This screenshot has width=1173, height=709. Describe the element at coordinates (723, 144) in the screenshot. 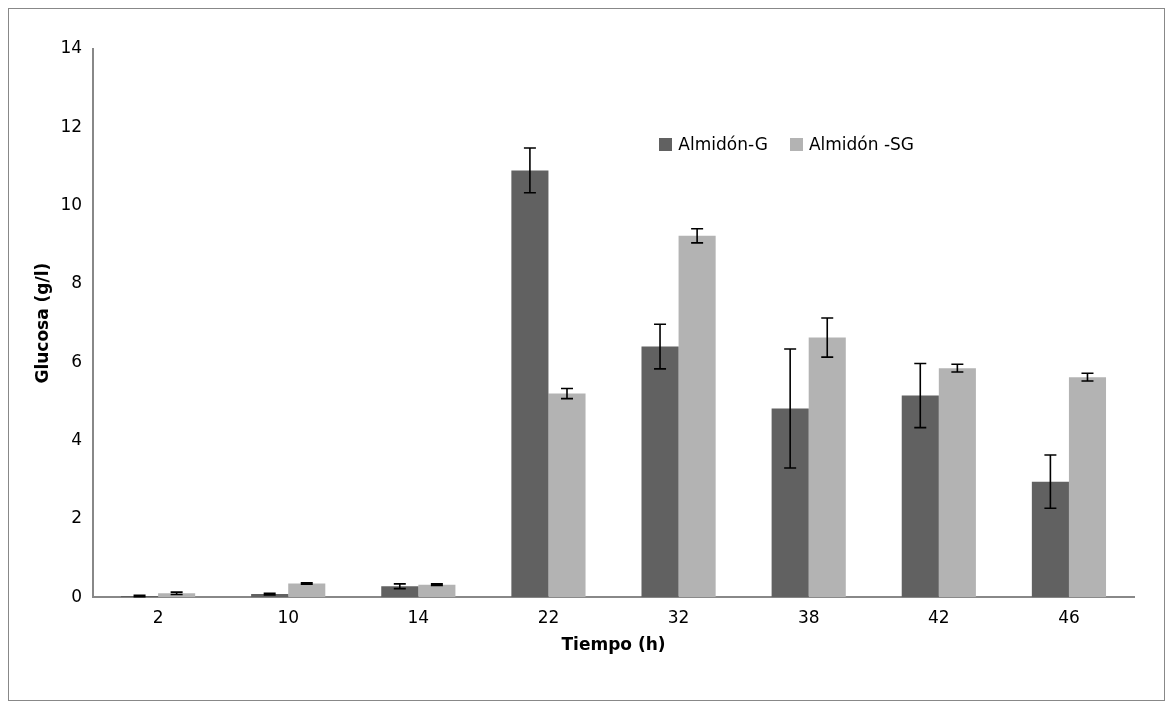

I see `legend-label: Almidón-G` at that location.